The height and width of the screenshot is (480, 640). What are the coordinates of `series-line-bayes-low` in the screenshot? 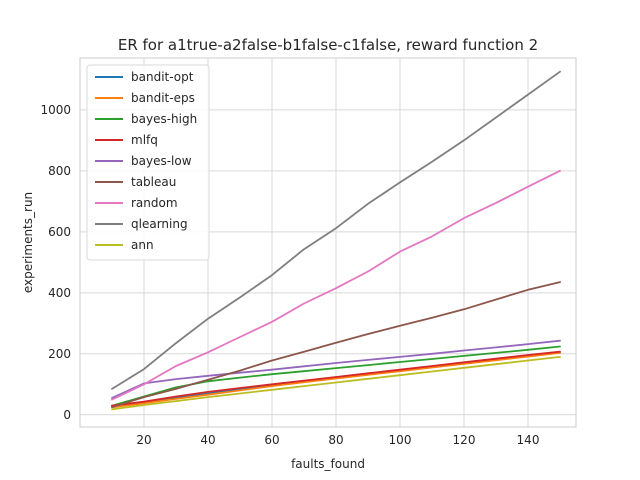 It's located at (336, 369).